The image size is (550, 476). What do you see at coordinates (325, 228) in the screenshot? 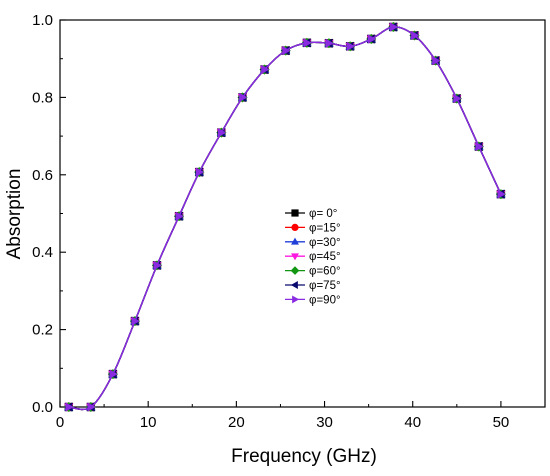
I see `legend-label: φ=15°` at bounding box center [325, 228].